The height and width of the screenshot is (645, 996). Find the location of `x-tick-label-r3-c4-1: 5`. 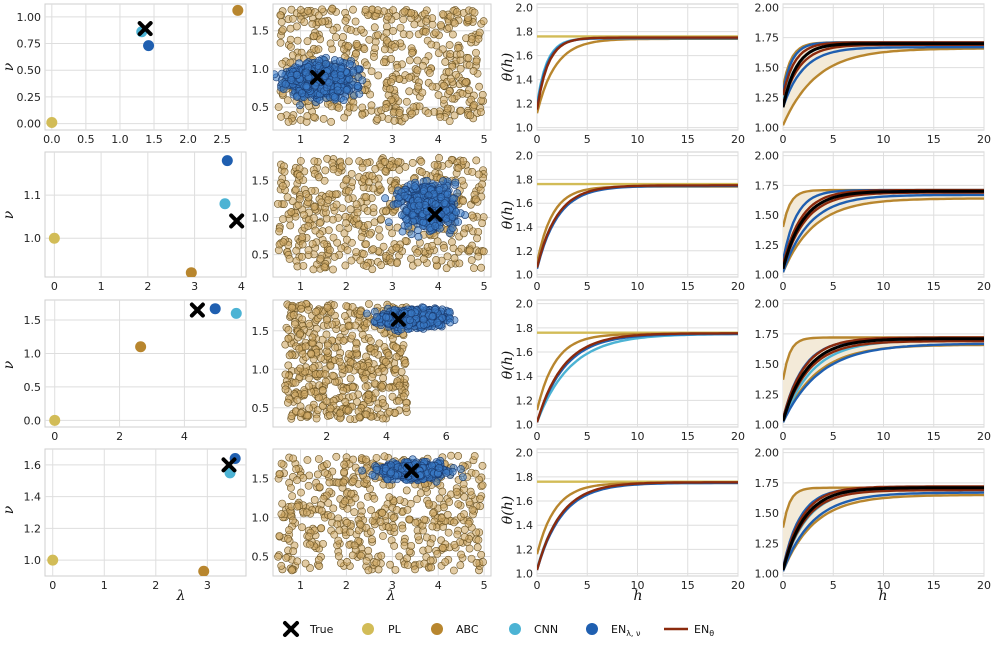

x-tick-label-r3-c4-1: 5 is located at coordinates (833, 436).